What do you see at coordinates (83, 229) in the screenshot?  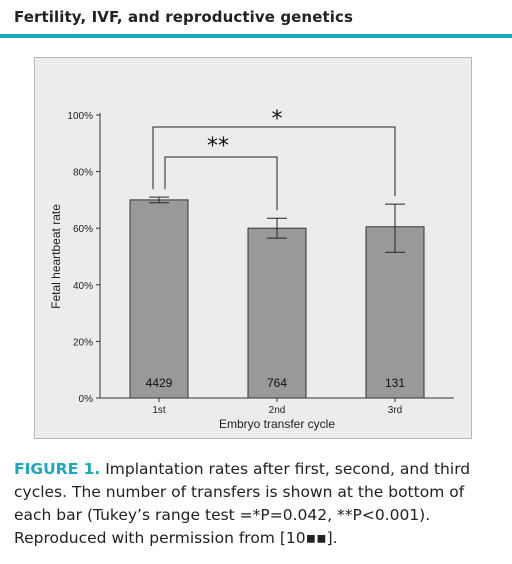 I see `y-tick-label: 60%` at bounding box center [83, 229].